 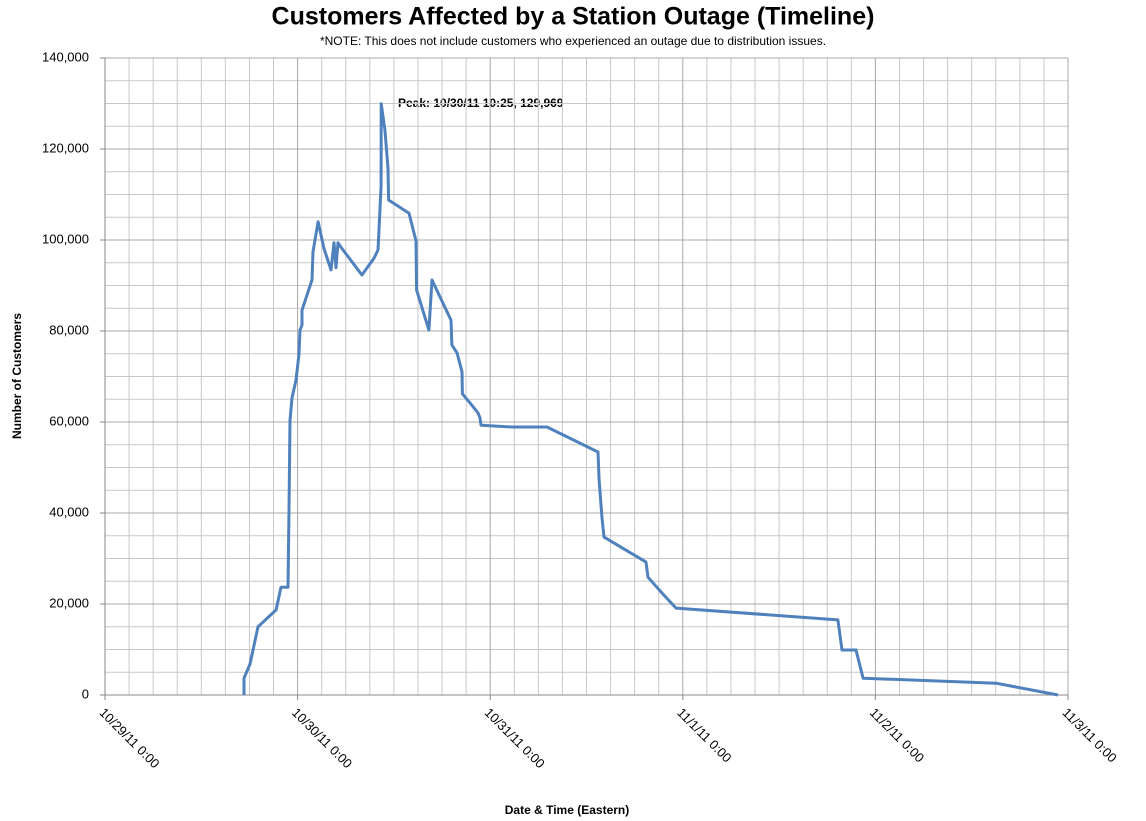 I want to click on y-tick-label: 140,000, so click(x=65, y=56).